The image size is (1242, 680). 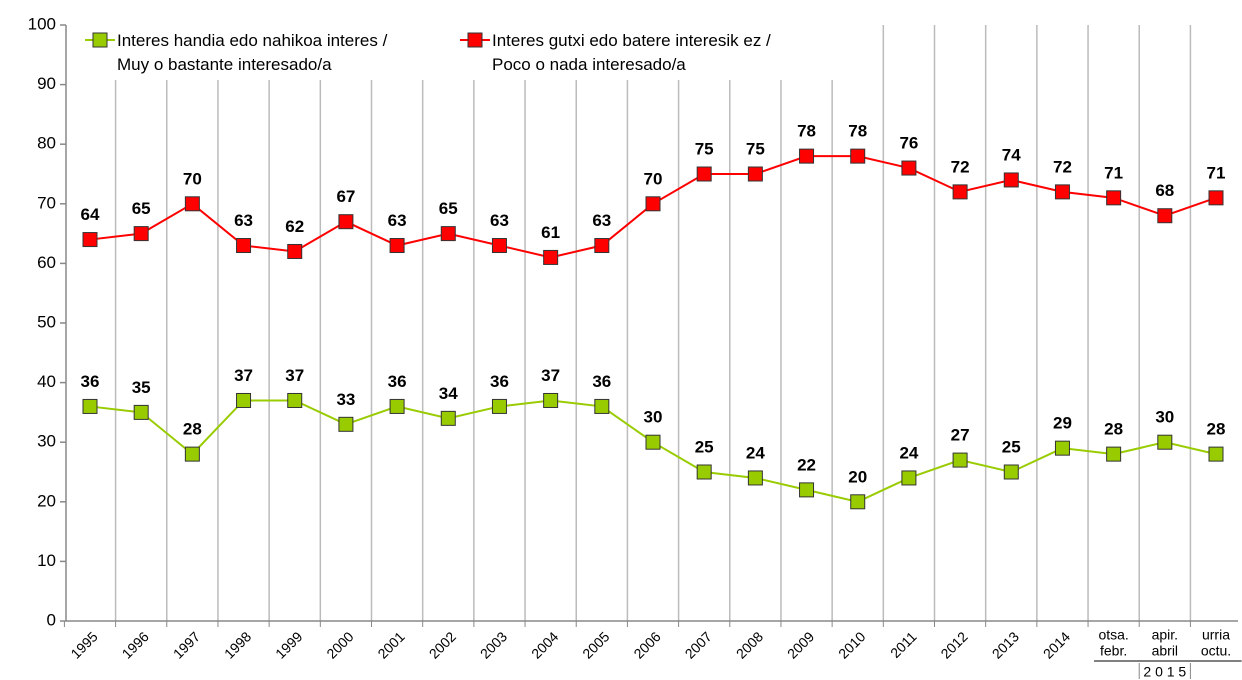 What do you see at coordinates (46, 262) in the screenshot?
I see `y-tick-label: 60` at bounding box center [46, 262].